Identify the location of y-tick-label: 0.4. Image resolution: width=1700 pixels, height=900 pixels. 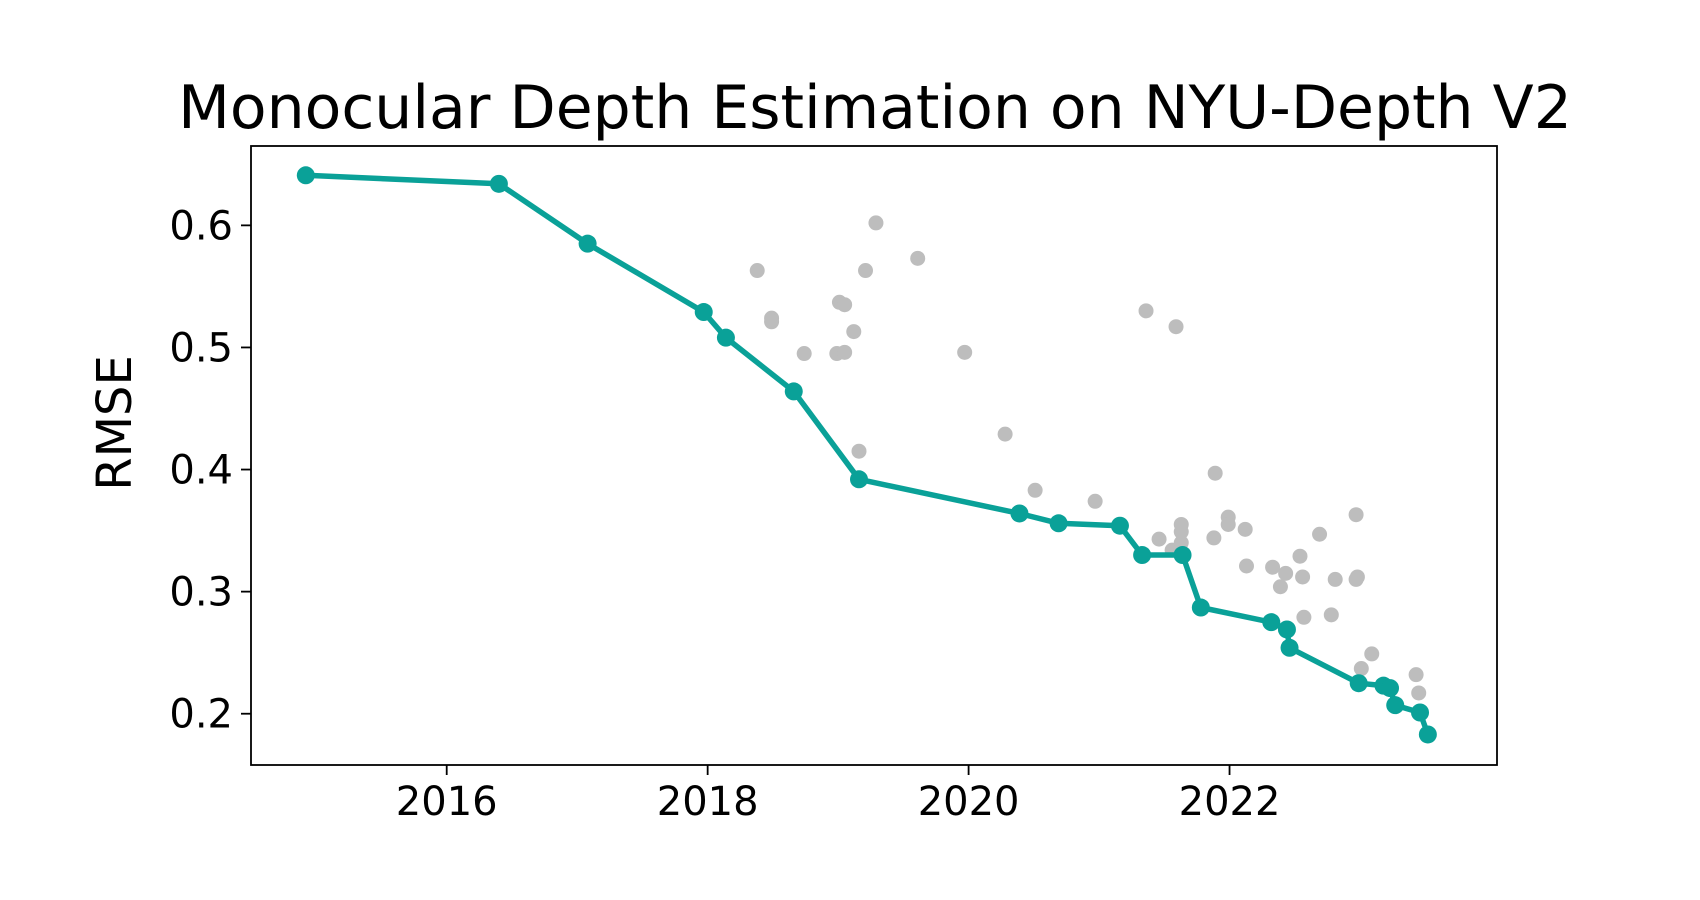
(201, 471).